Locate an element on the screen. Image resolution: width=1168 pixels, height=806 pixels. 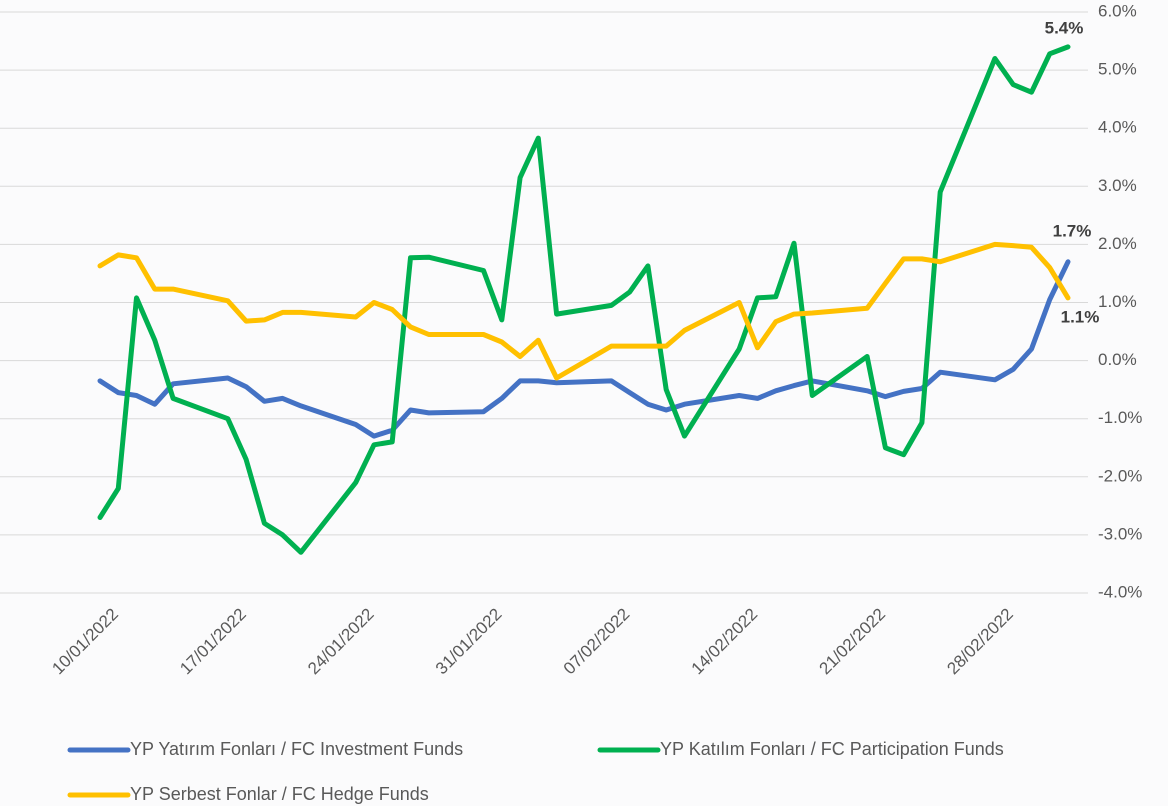
y-tick-label: 0.0% is located at coordinates (1117, 359).